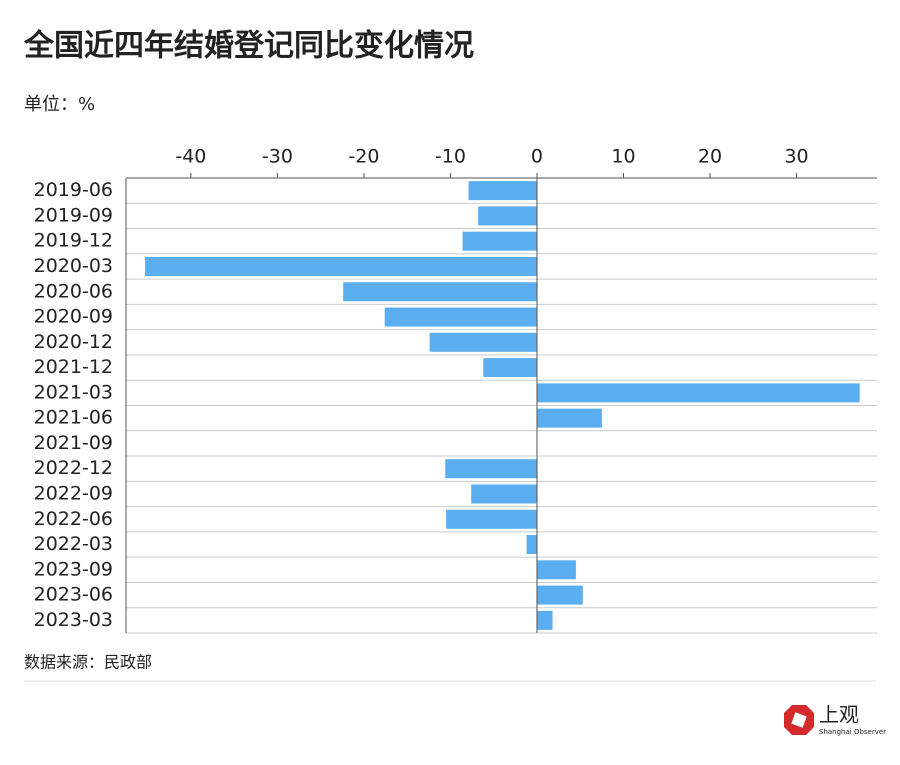 The height and width of the screenshot is (765, 900). Describe the element at coordinates (852, 732) in the screenshot. I see `logo-subtitle: Shanghai Observer` at that location.